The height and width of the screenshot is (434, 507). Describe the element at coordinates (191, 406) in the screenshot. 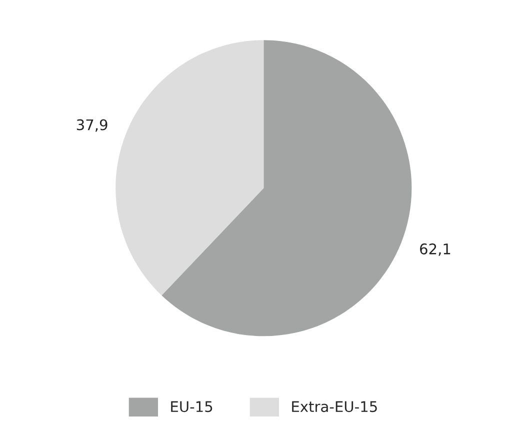

I see `legend-label: EU-15` at that location.